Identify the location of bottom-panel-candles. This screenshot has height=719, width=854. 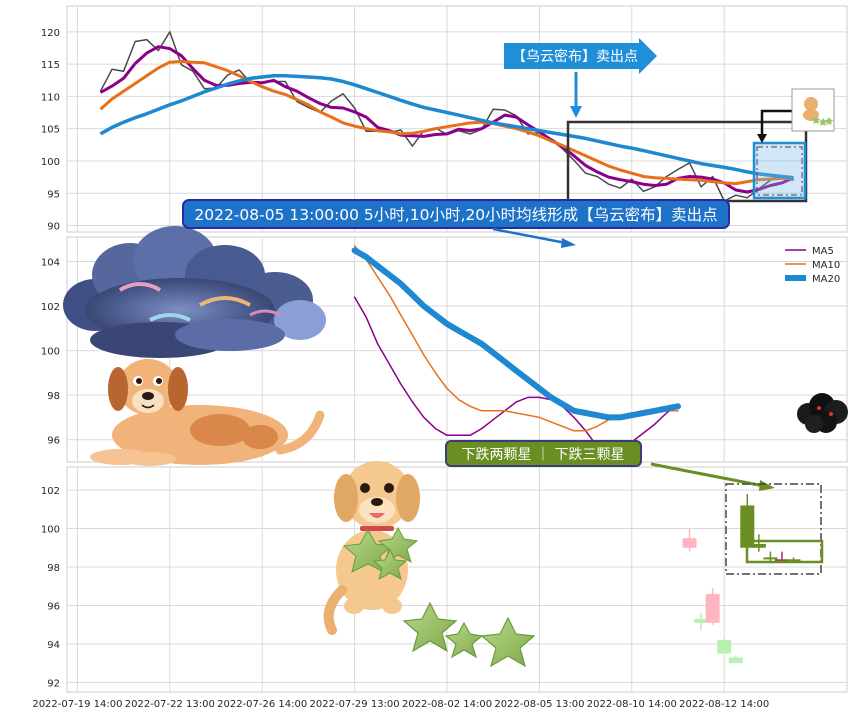
(741, 578).